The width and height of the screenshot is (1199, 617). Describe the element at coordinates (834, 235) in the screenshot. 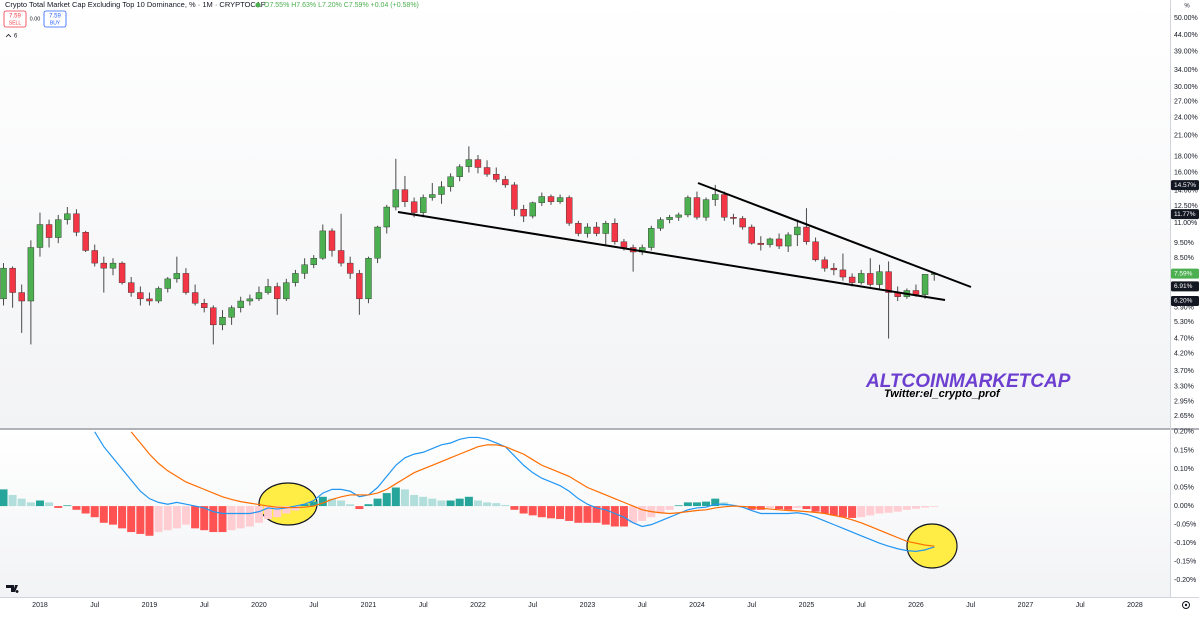

I see `trendline` at that location.